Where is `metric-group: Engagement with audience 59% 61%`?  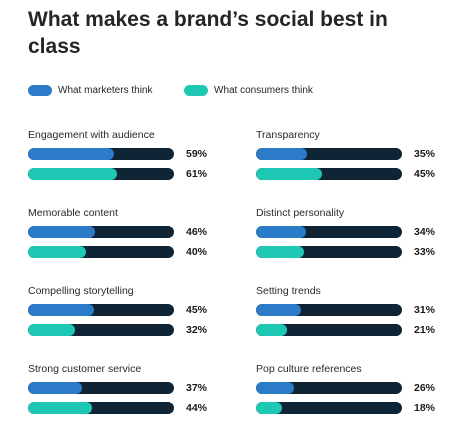 metric-group: Engagement with audience 59% 61% is located at coordinates (133, 159).